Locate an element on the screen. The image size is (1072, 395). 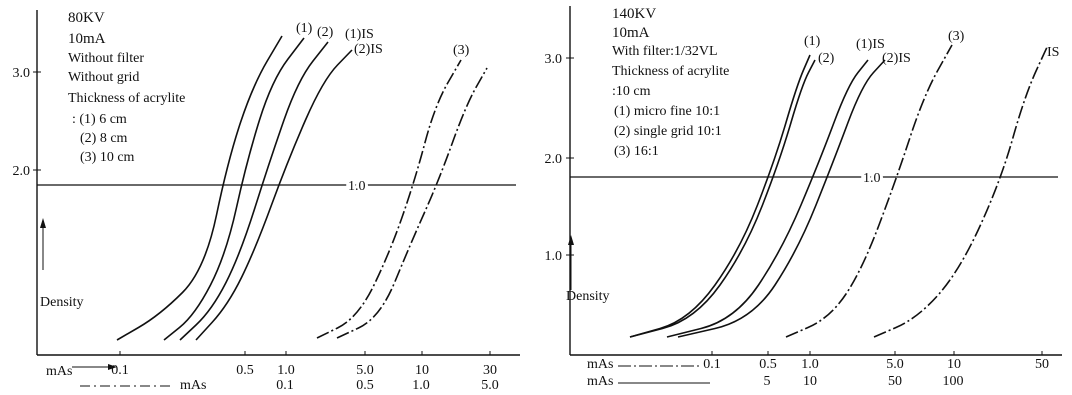
x-axis-arrow-head is located at coordinates (112, 367).